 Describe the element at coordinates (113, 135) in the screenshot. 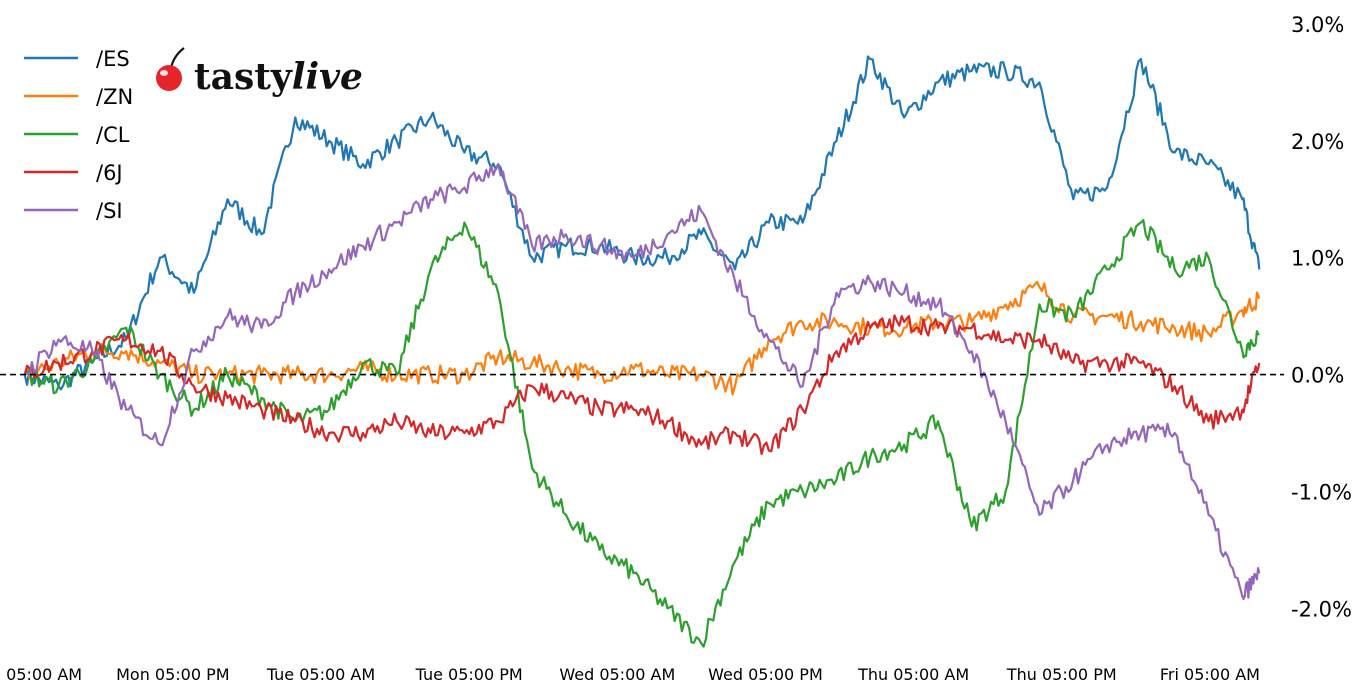

I see `legend-label: /CL` at that location.